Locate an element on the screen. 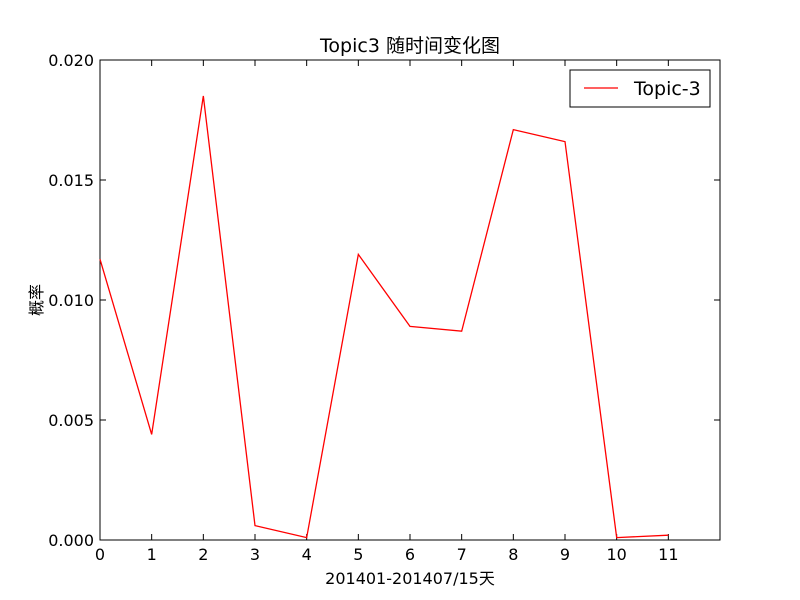 Image resolution: width=800 pixels, height=600 pixels. x-tick-label: 8 is located at coordinates (513, 554).